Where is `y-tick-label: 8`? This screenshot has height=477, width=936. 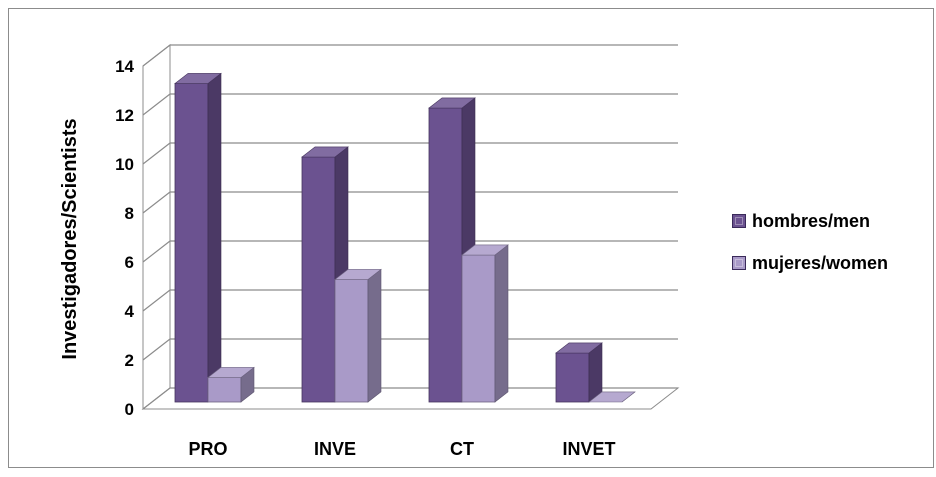
y-tick-label: 8 is located at coordinates (129, 213).